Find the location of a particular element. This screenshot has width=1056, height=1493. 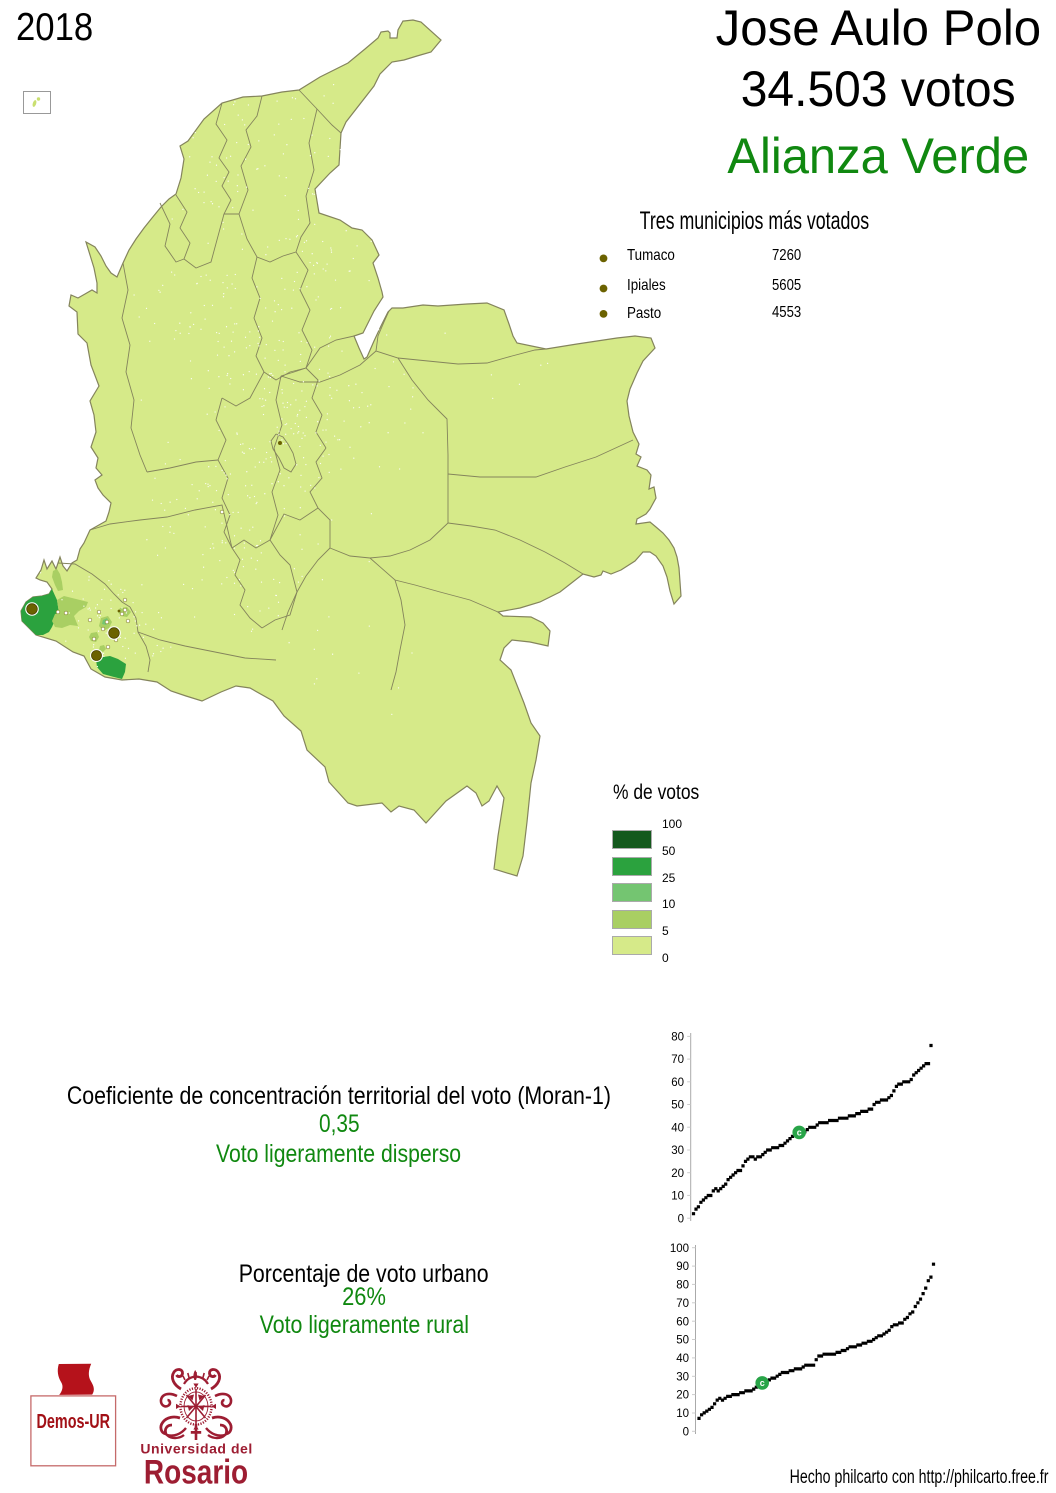

svg-text: 90 is located at coordinates (682, 1267).